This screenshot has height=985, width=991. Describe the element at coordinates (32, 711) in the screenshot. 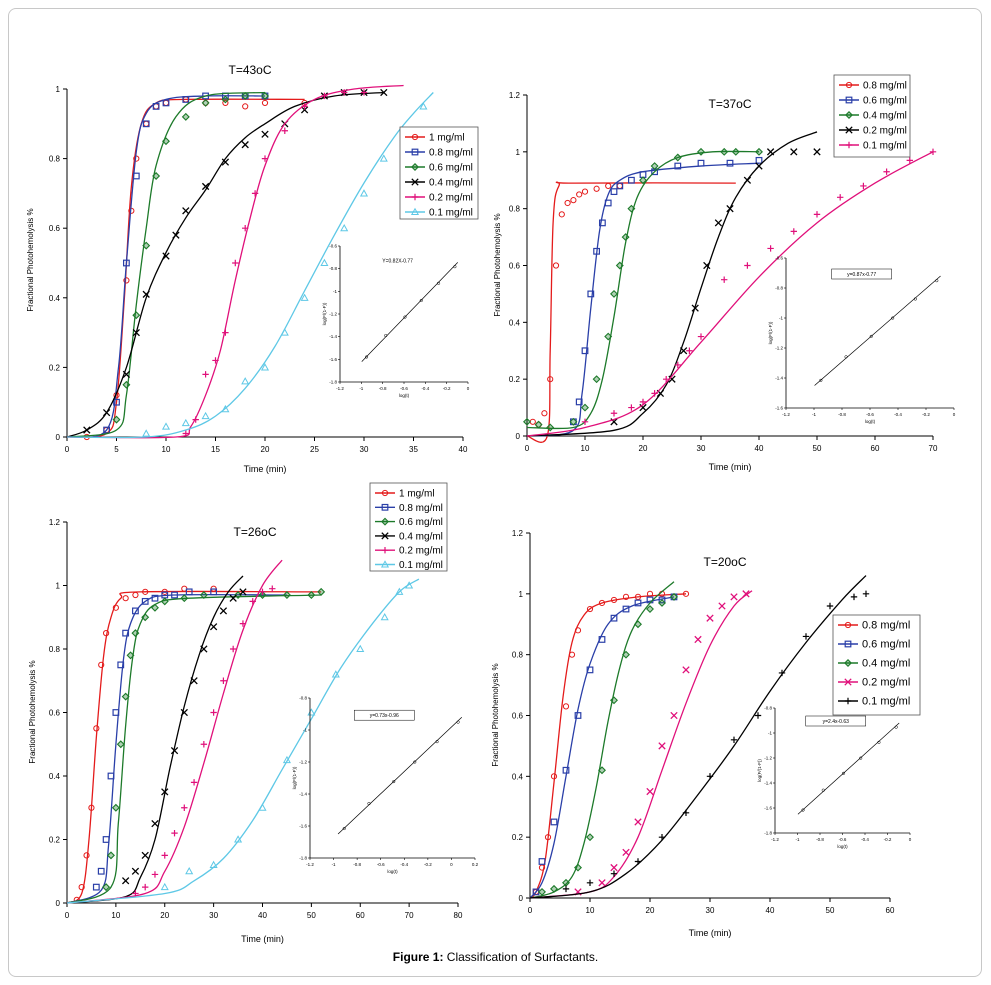

I see `y-axis-label: Fractional Photohemolysis %` at that location.